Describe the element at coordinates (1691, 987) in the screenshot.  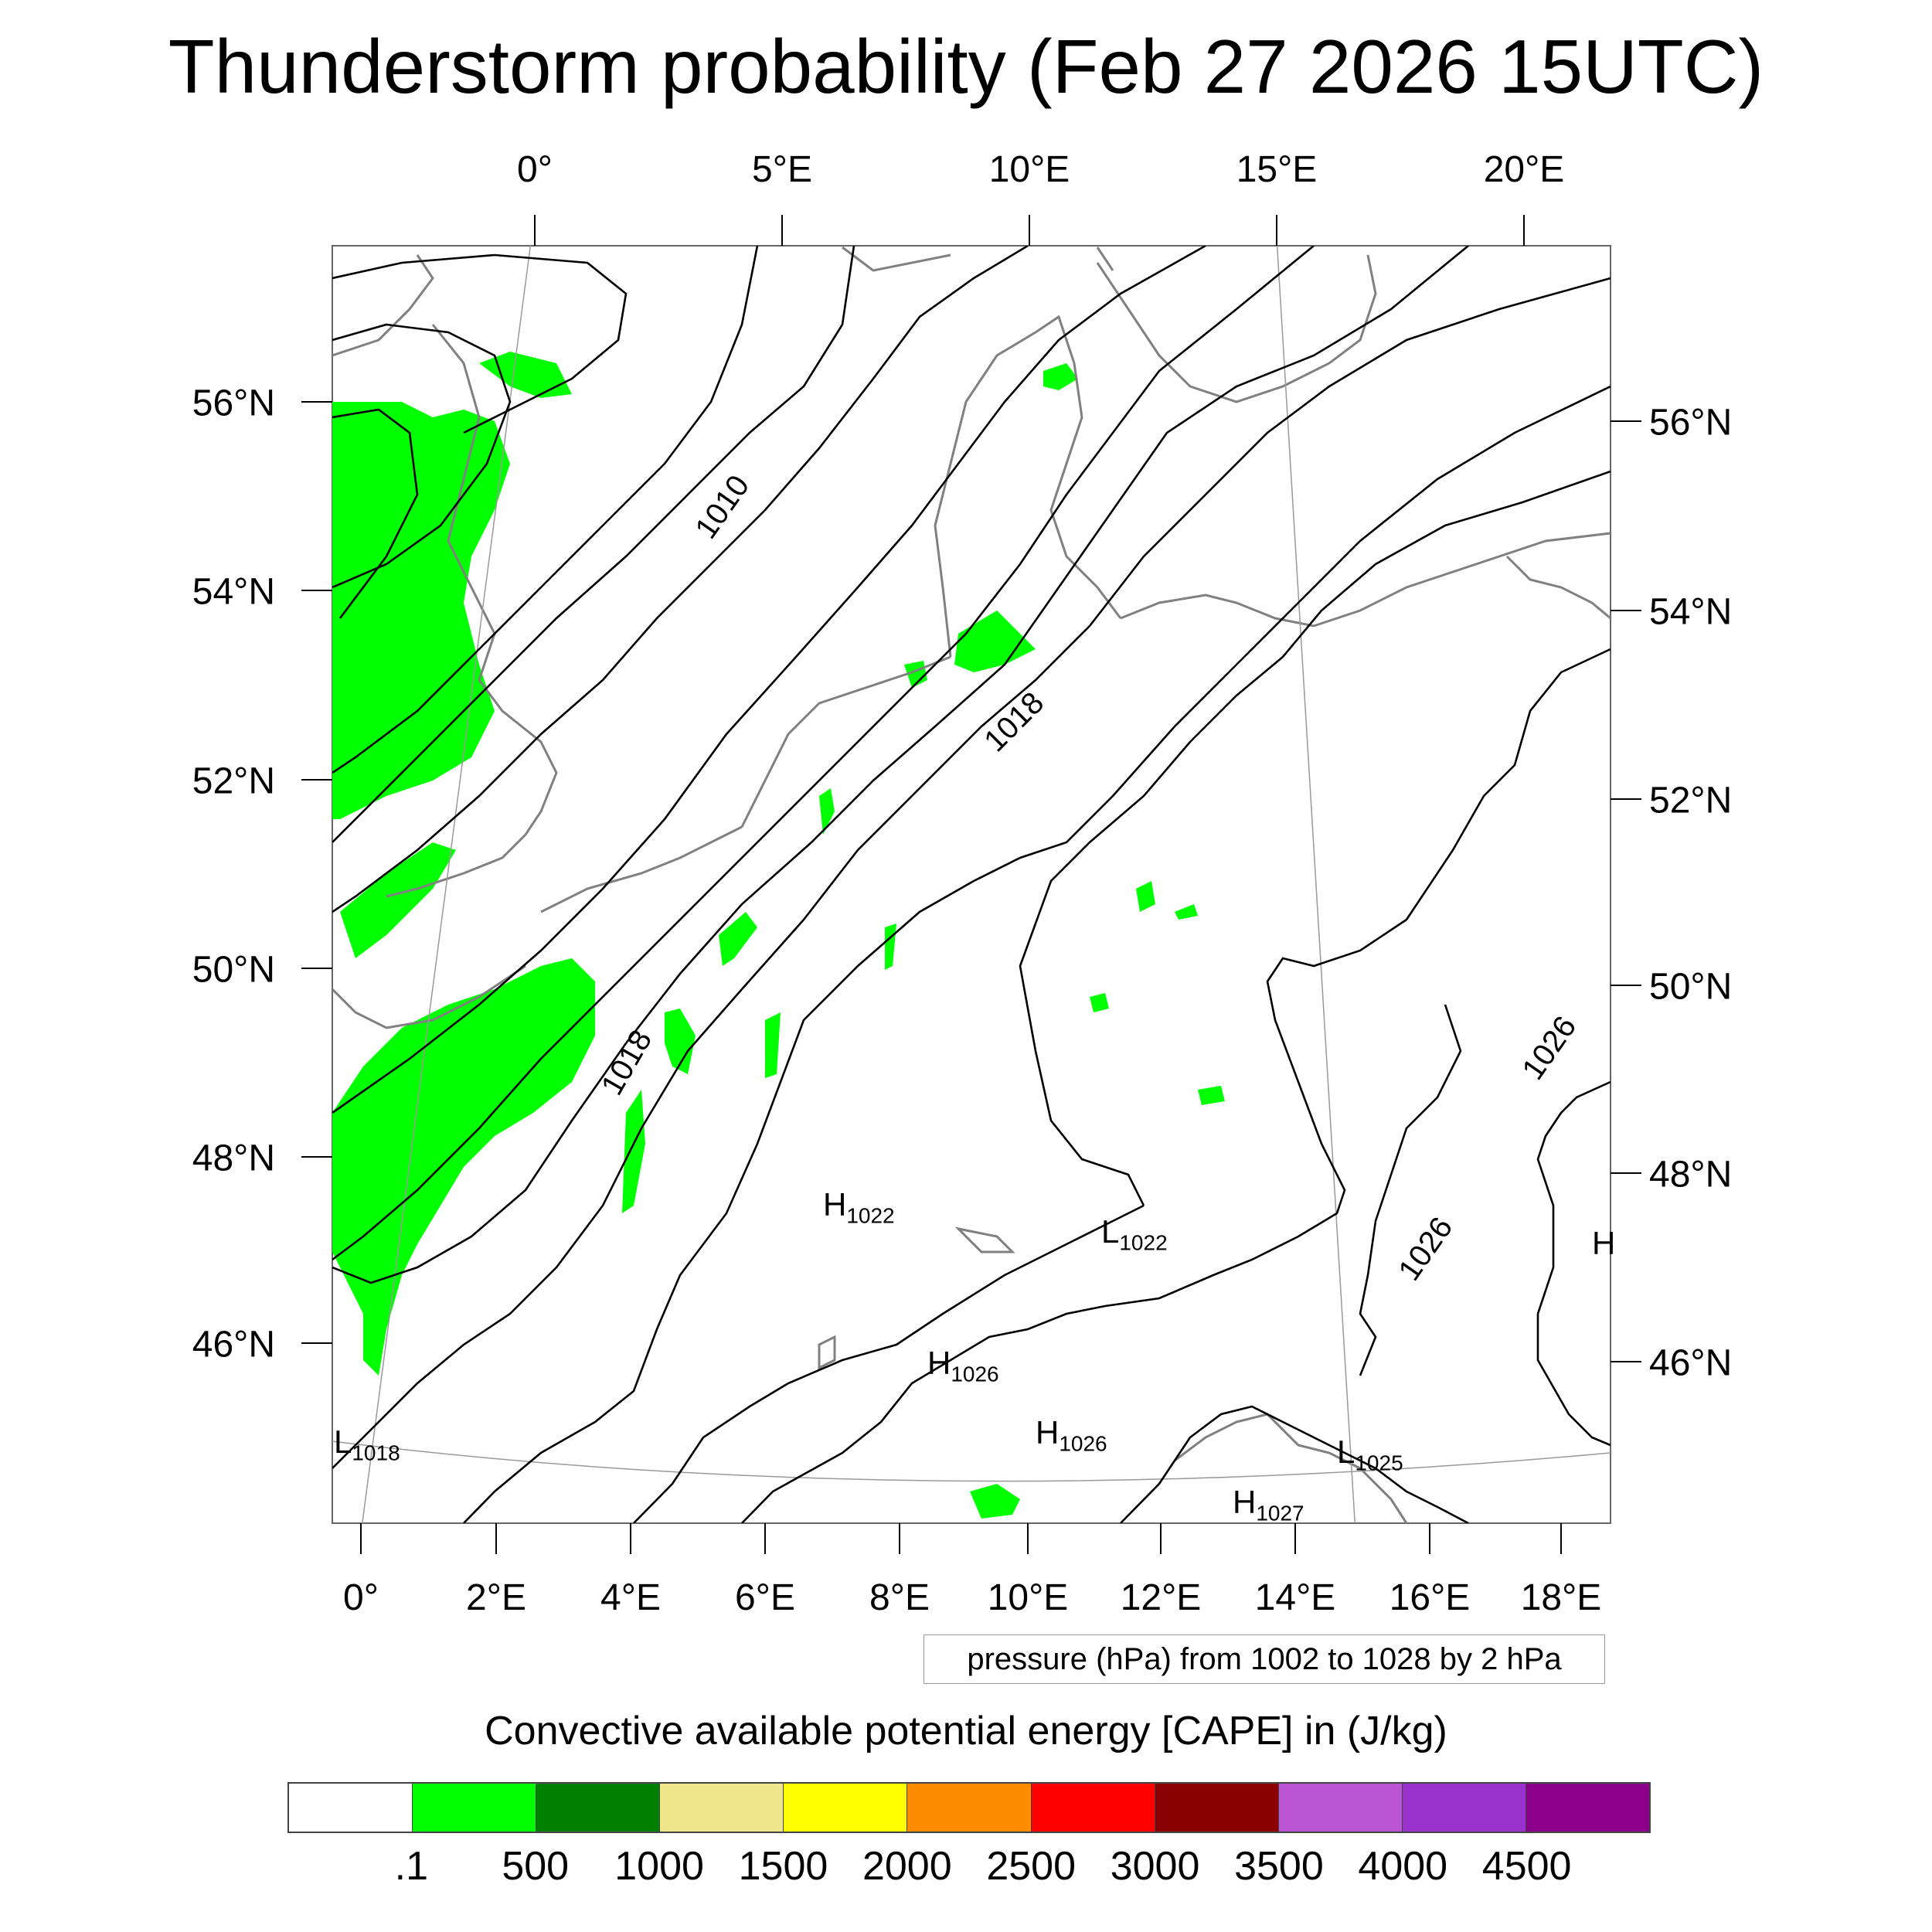
I see `right-lat-label: 50°N` at that location.